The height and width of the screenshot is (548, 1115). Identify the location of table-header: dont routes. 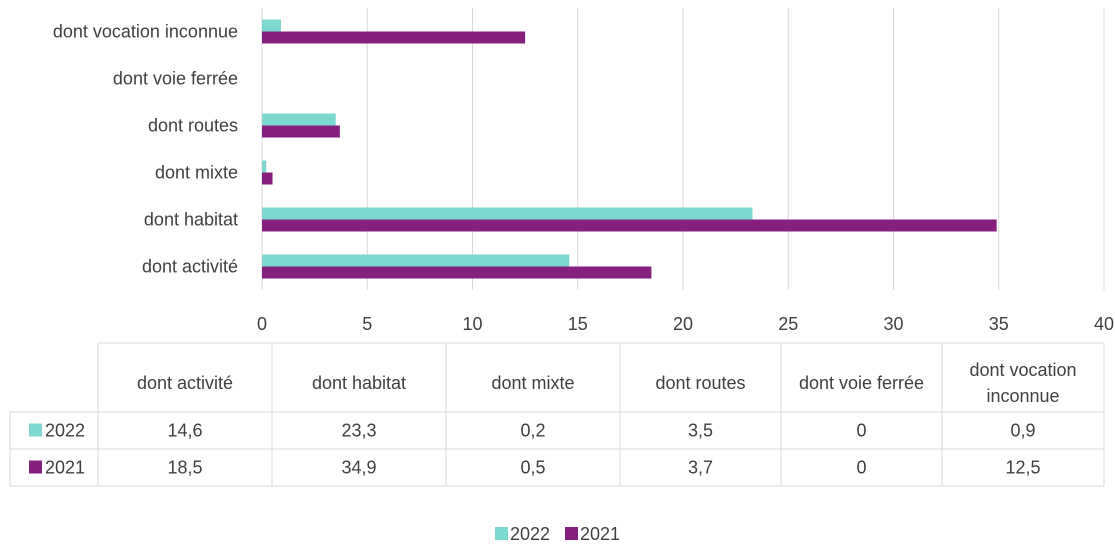
(700, 383).